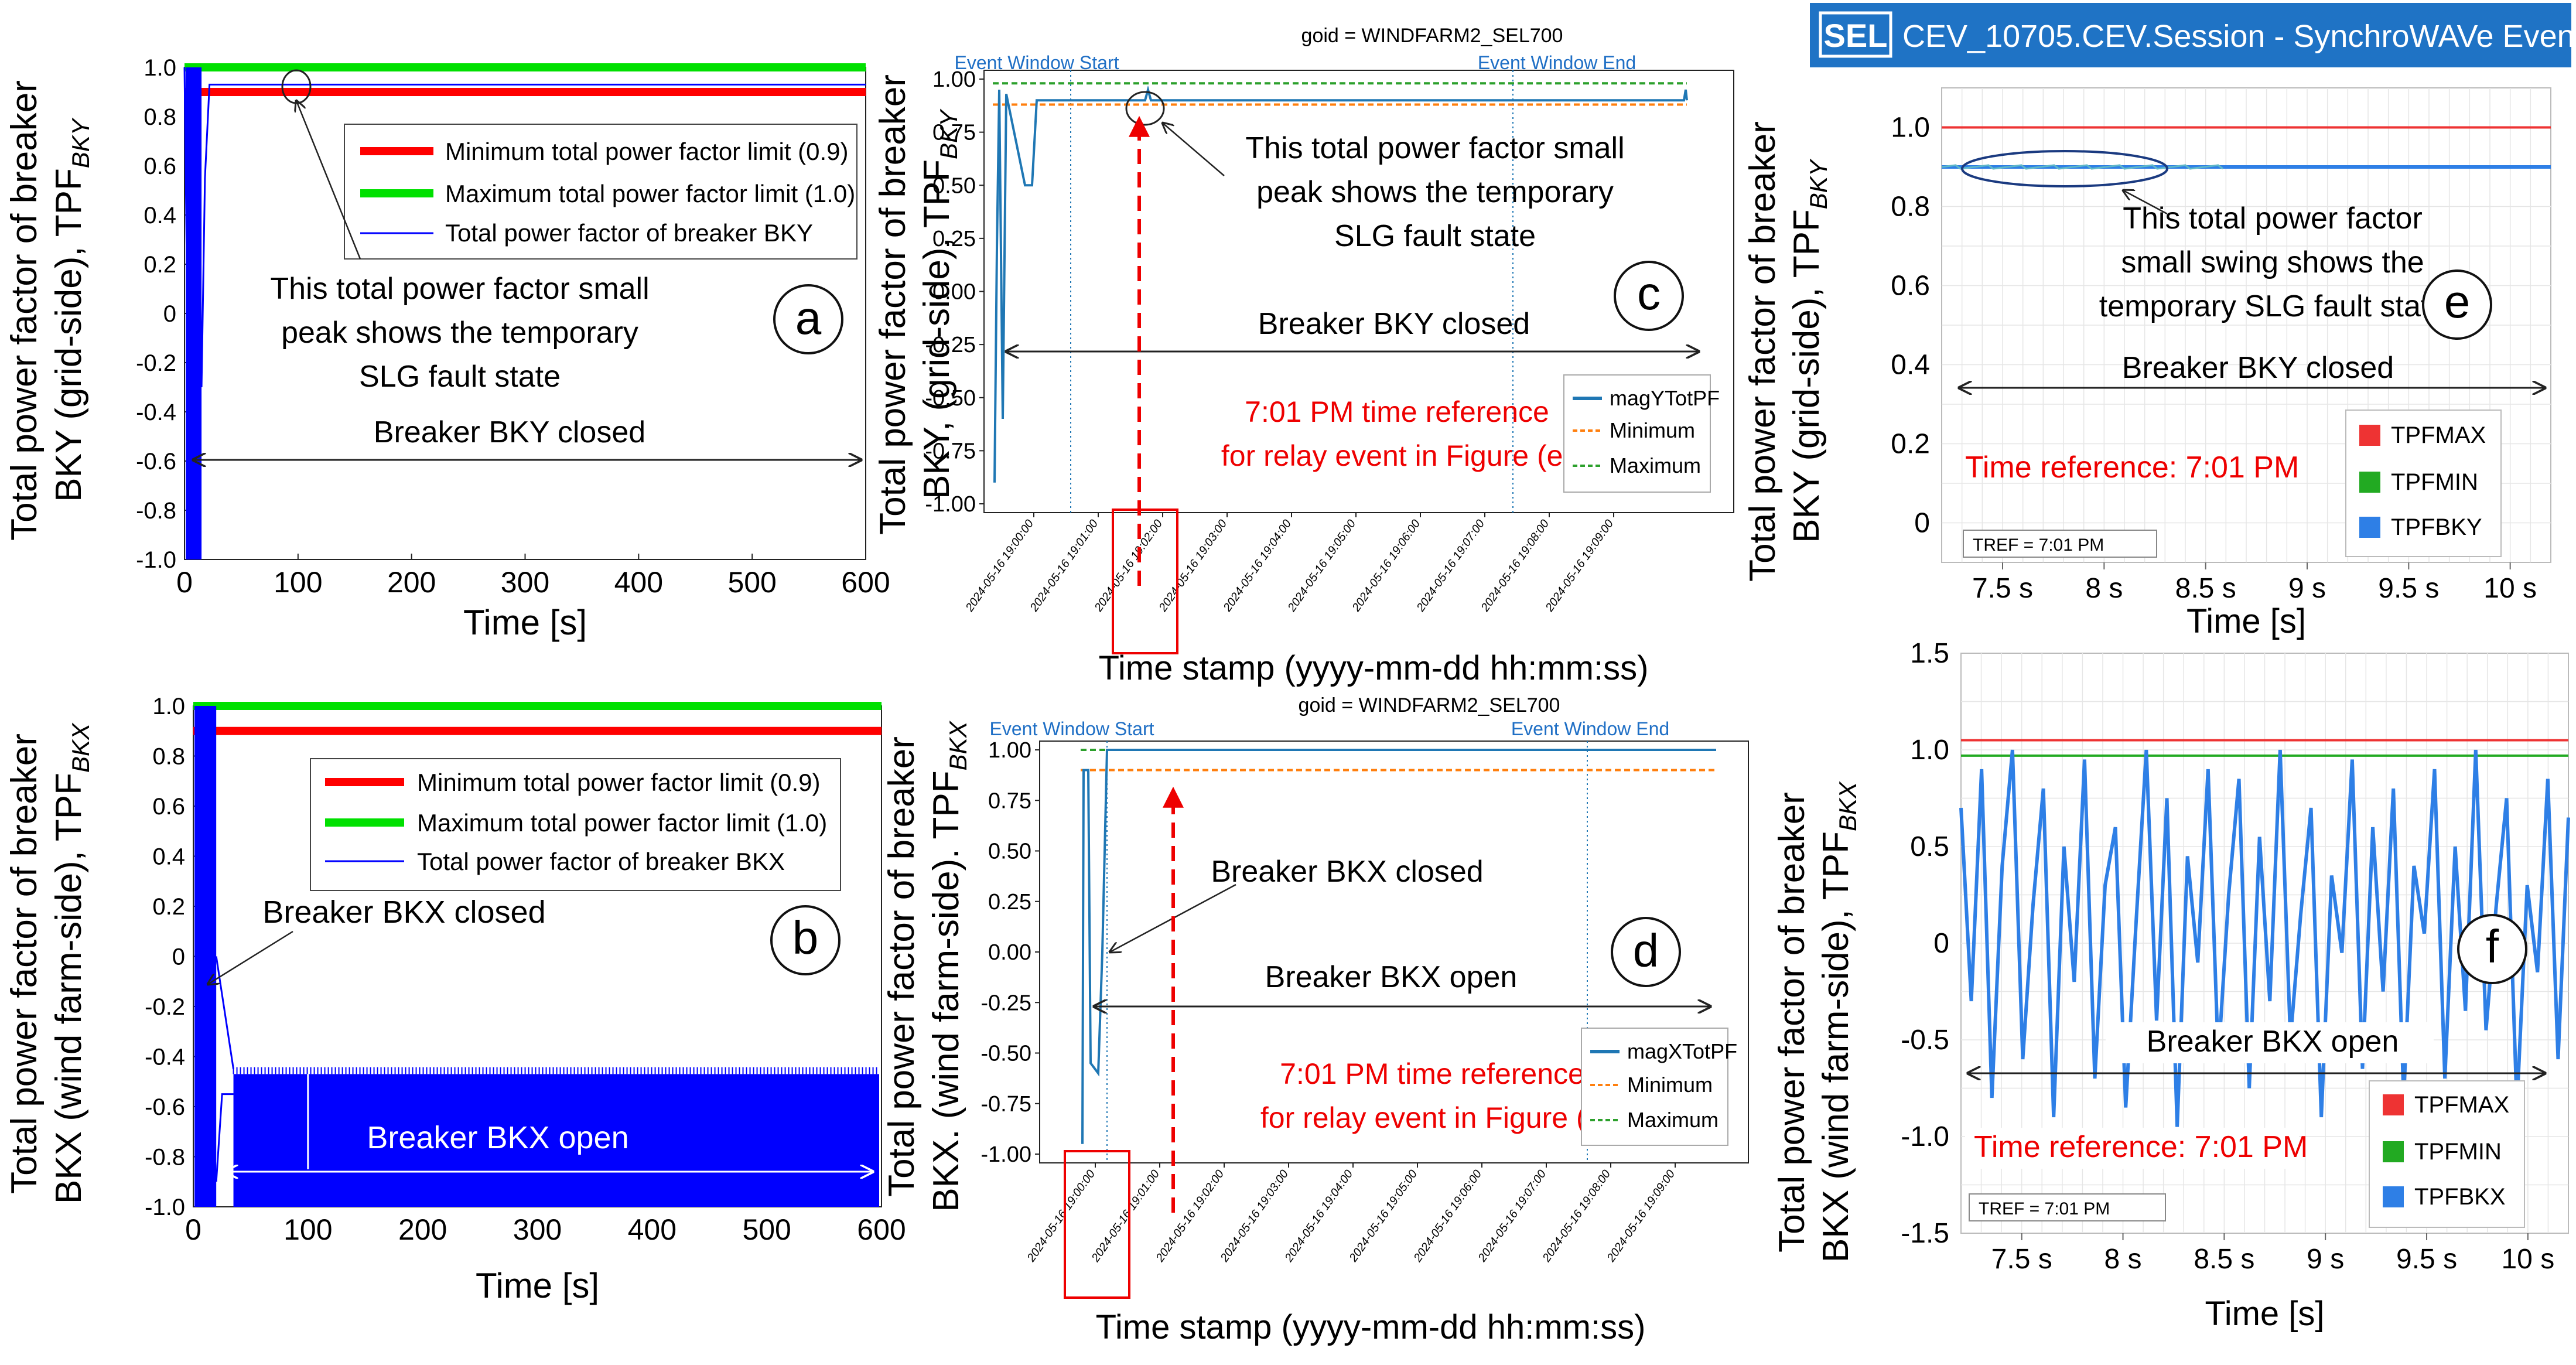  What do you see at coordinates (165, 1158) in the screenshot?
I see `b-y-tick-label: -0.8` at bounding box center [165, 1158].